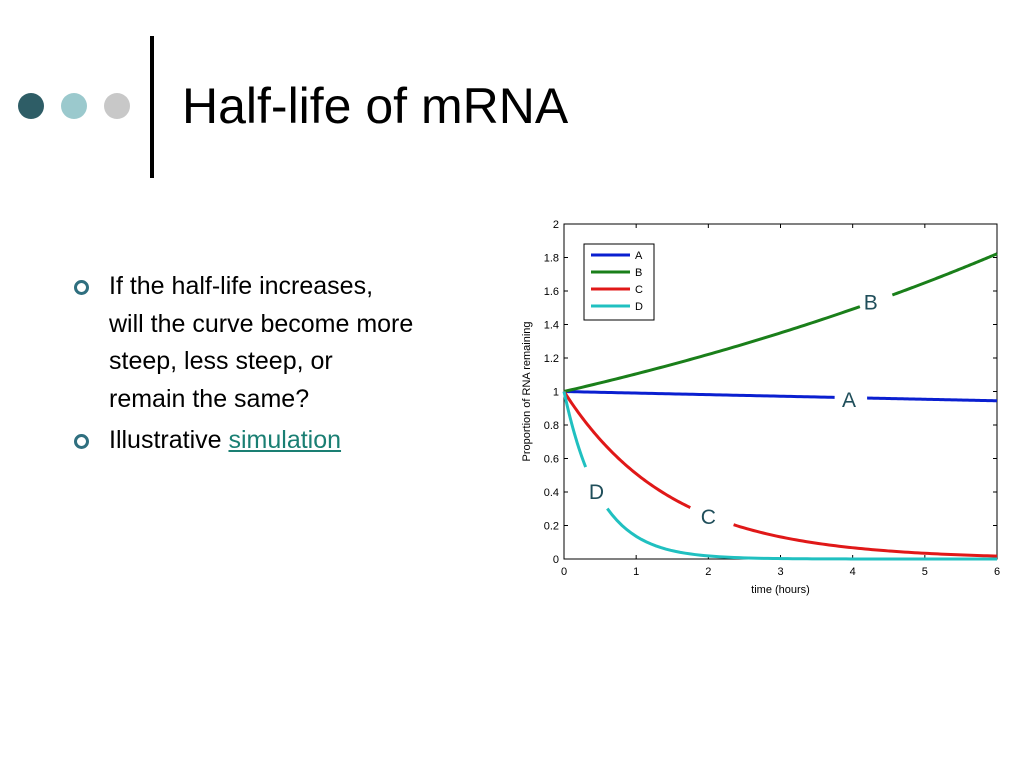 This screenshot has height=768, width=1024. Describe the element at coordinates (527, 391) in the screenshot. I see `y-axis-label: Proportion of RNA remaining` at that location.